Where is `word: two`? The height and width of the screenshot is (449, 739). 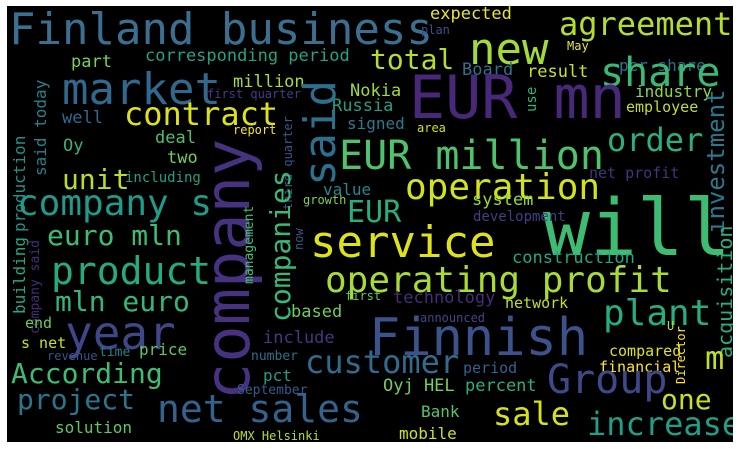 word: two is located at coordinates (182, 158).